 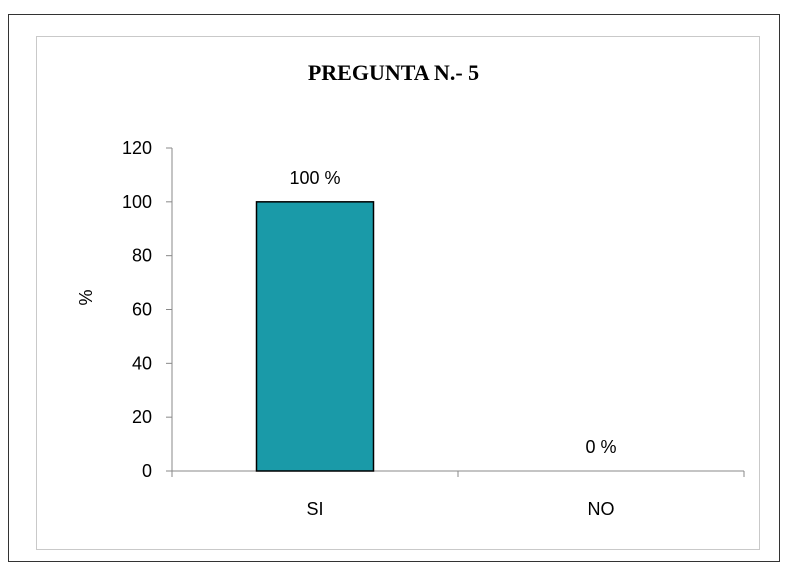 I want to click on y-tick-labels: 0 20 40 60 80 100 120, so click(x=137, y=309).